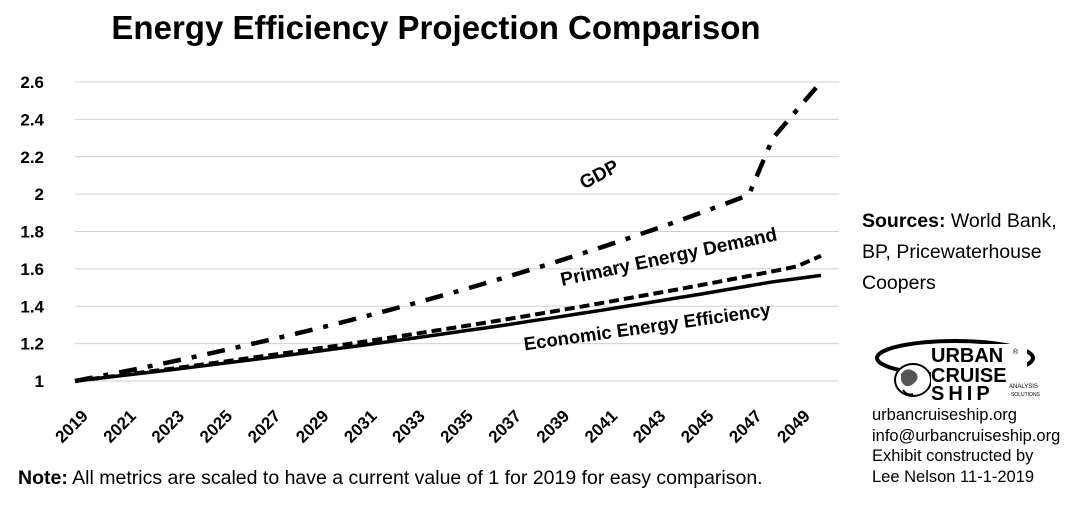 The width and height of the screenshot is (1091, 513). Describe the element at coordinates (601, 426) in the screenshot. I see `x-tick-label: 2041` at that location.